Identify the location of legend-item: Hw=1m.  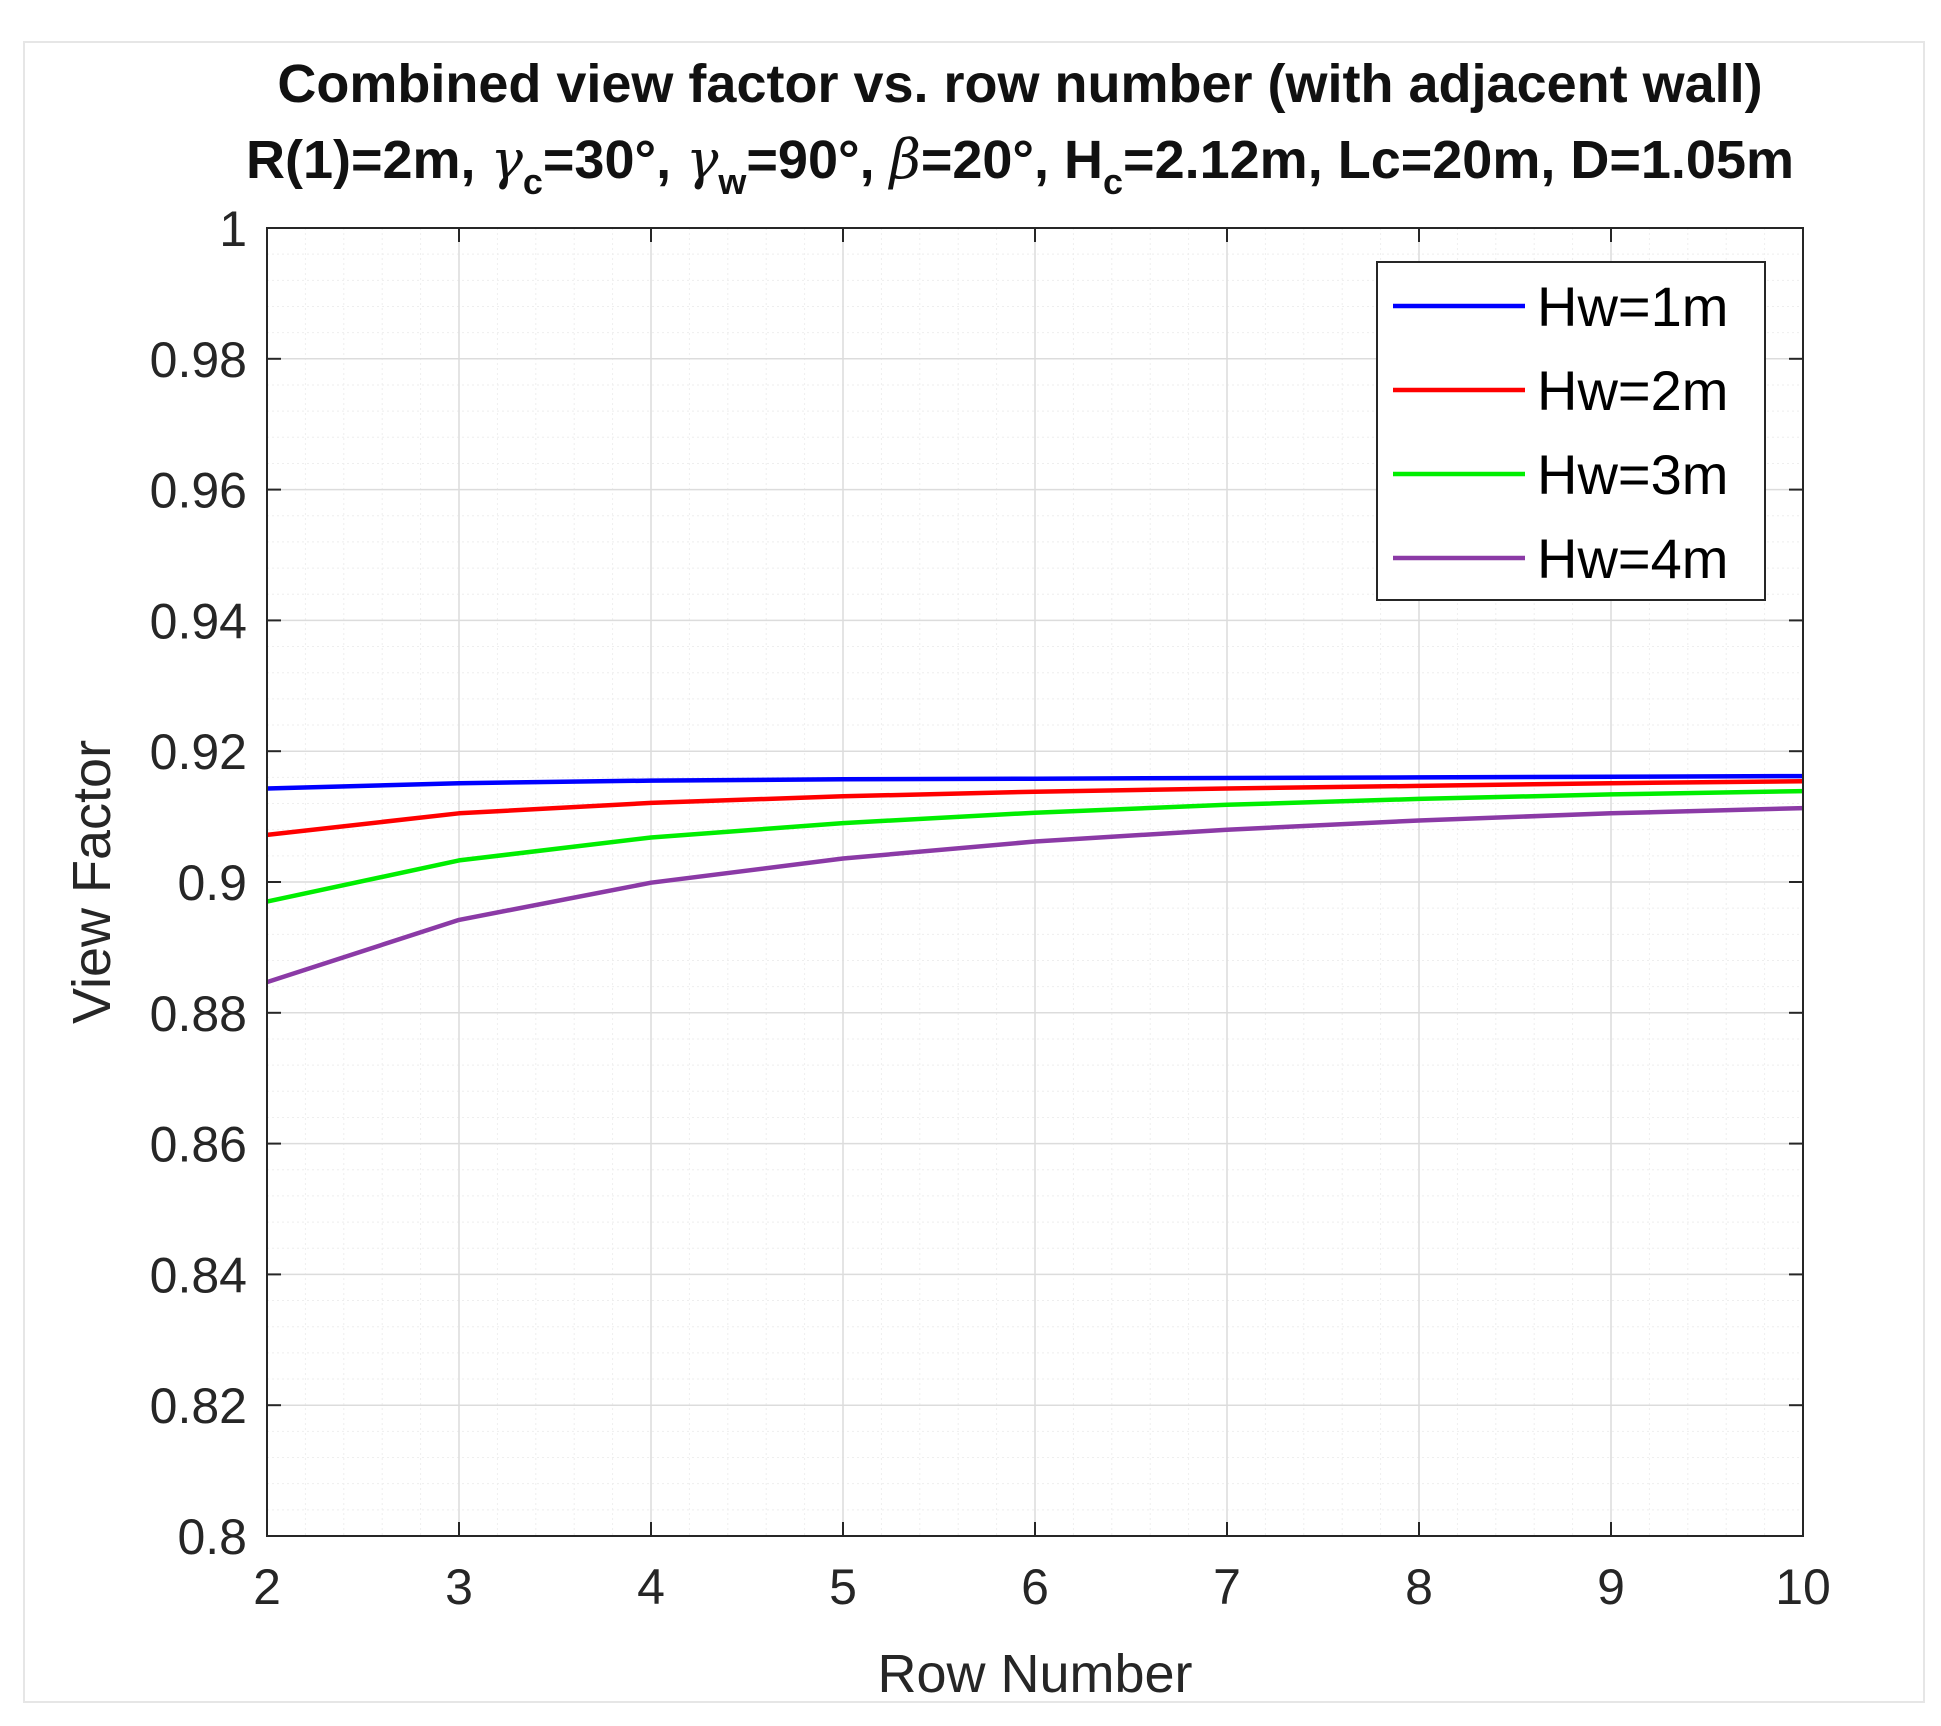
(1560, 306).